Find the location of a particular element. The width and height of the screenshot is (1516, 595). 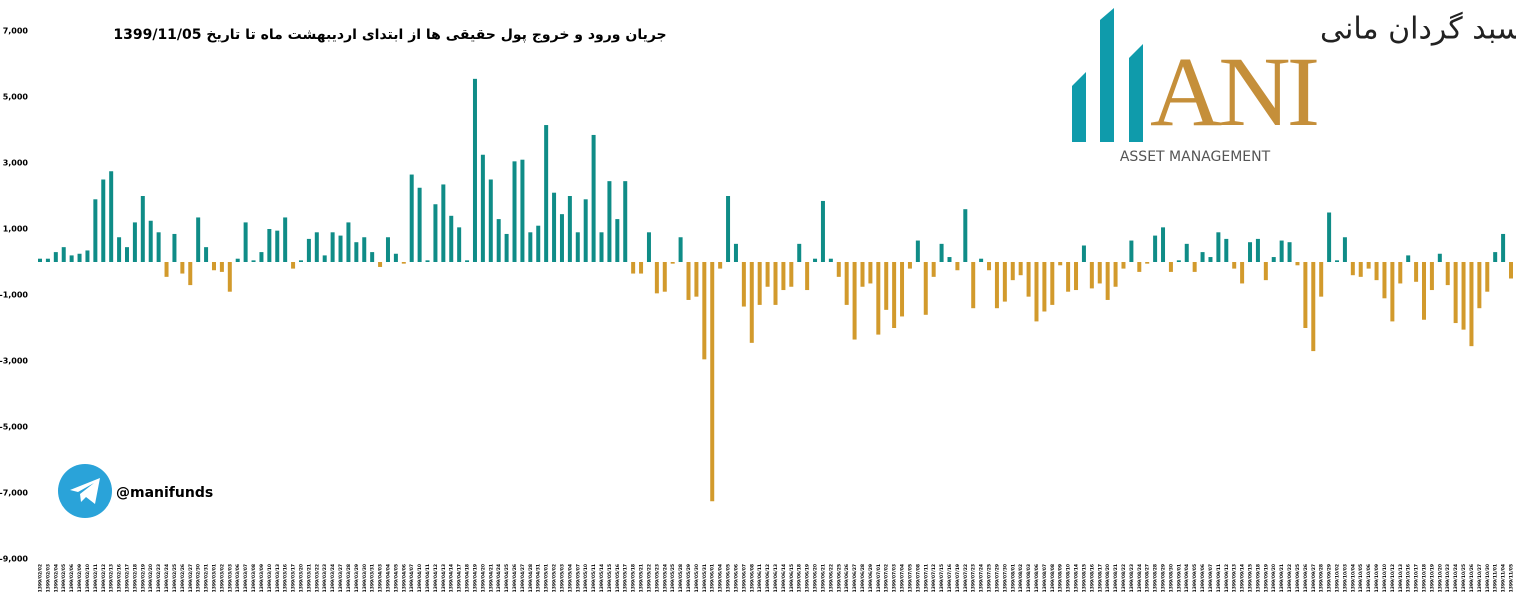

telegram-icon is located at coordinates (85, 491).